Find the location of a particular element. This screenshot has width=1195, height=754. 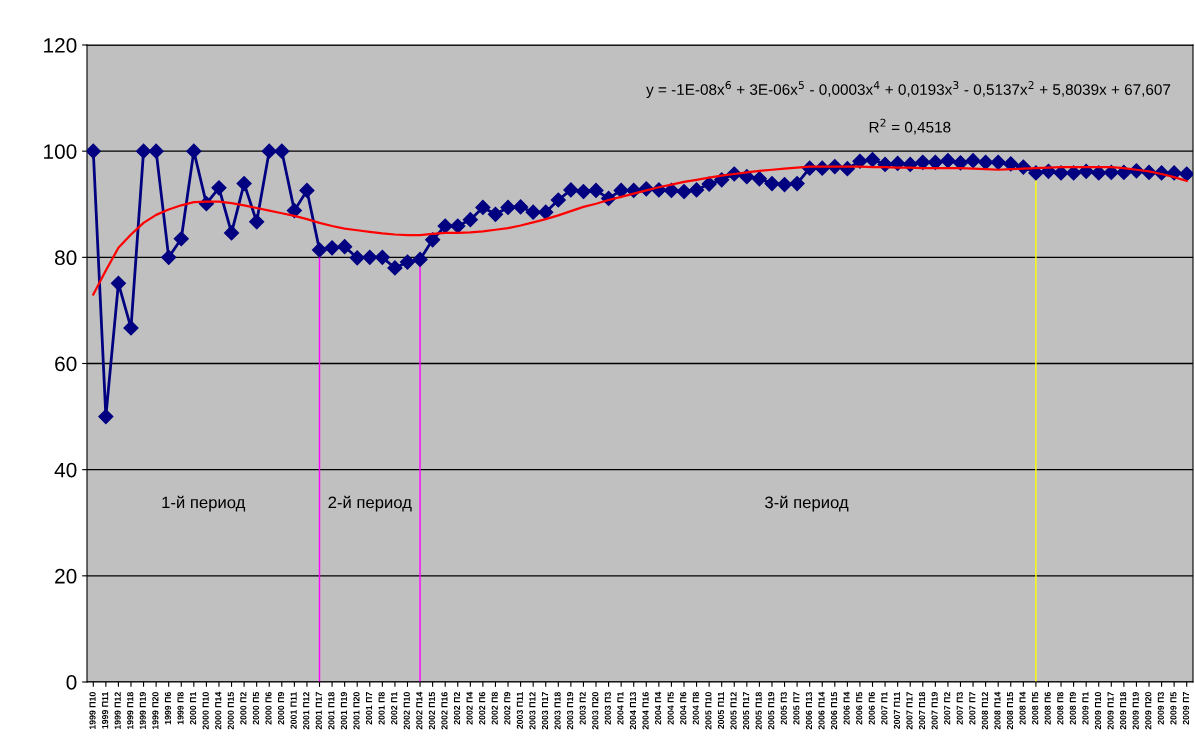

x-tick-label: 2004 П13 is located at coordinates (633, 711).